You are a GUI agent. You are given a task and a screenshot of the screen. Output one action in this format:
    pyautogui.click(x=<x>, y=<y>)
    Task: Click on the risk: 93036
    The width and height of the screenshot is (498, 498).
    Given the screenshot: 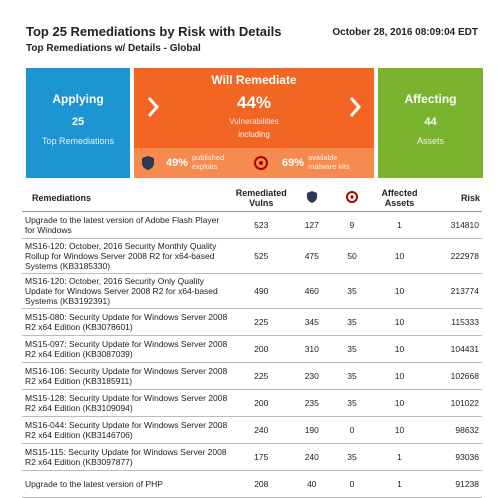 What is the action you would take?
    pyautogui.click(x=454, y=457)
    